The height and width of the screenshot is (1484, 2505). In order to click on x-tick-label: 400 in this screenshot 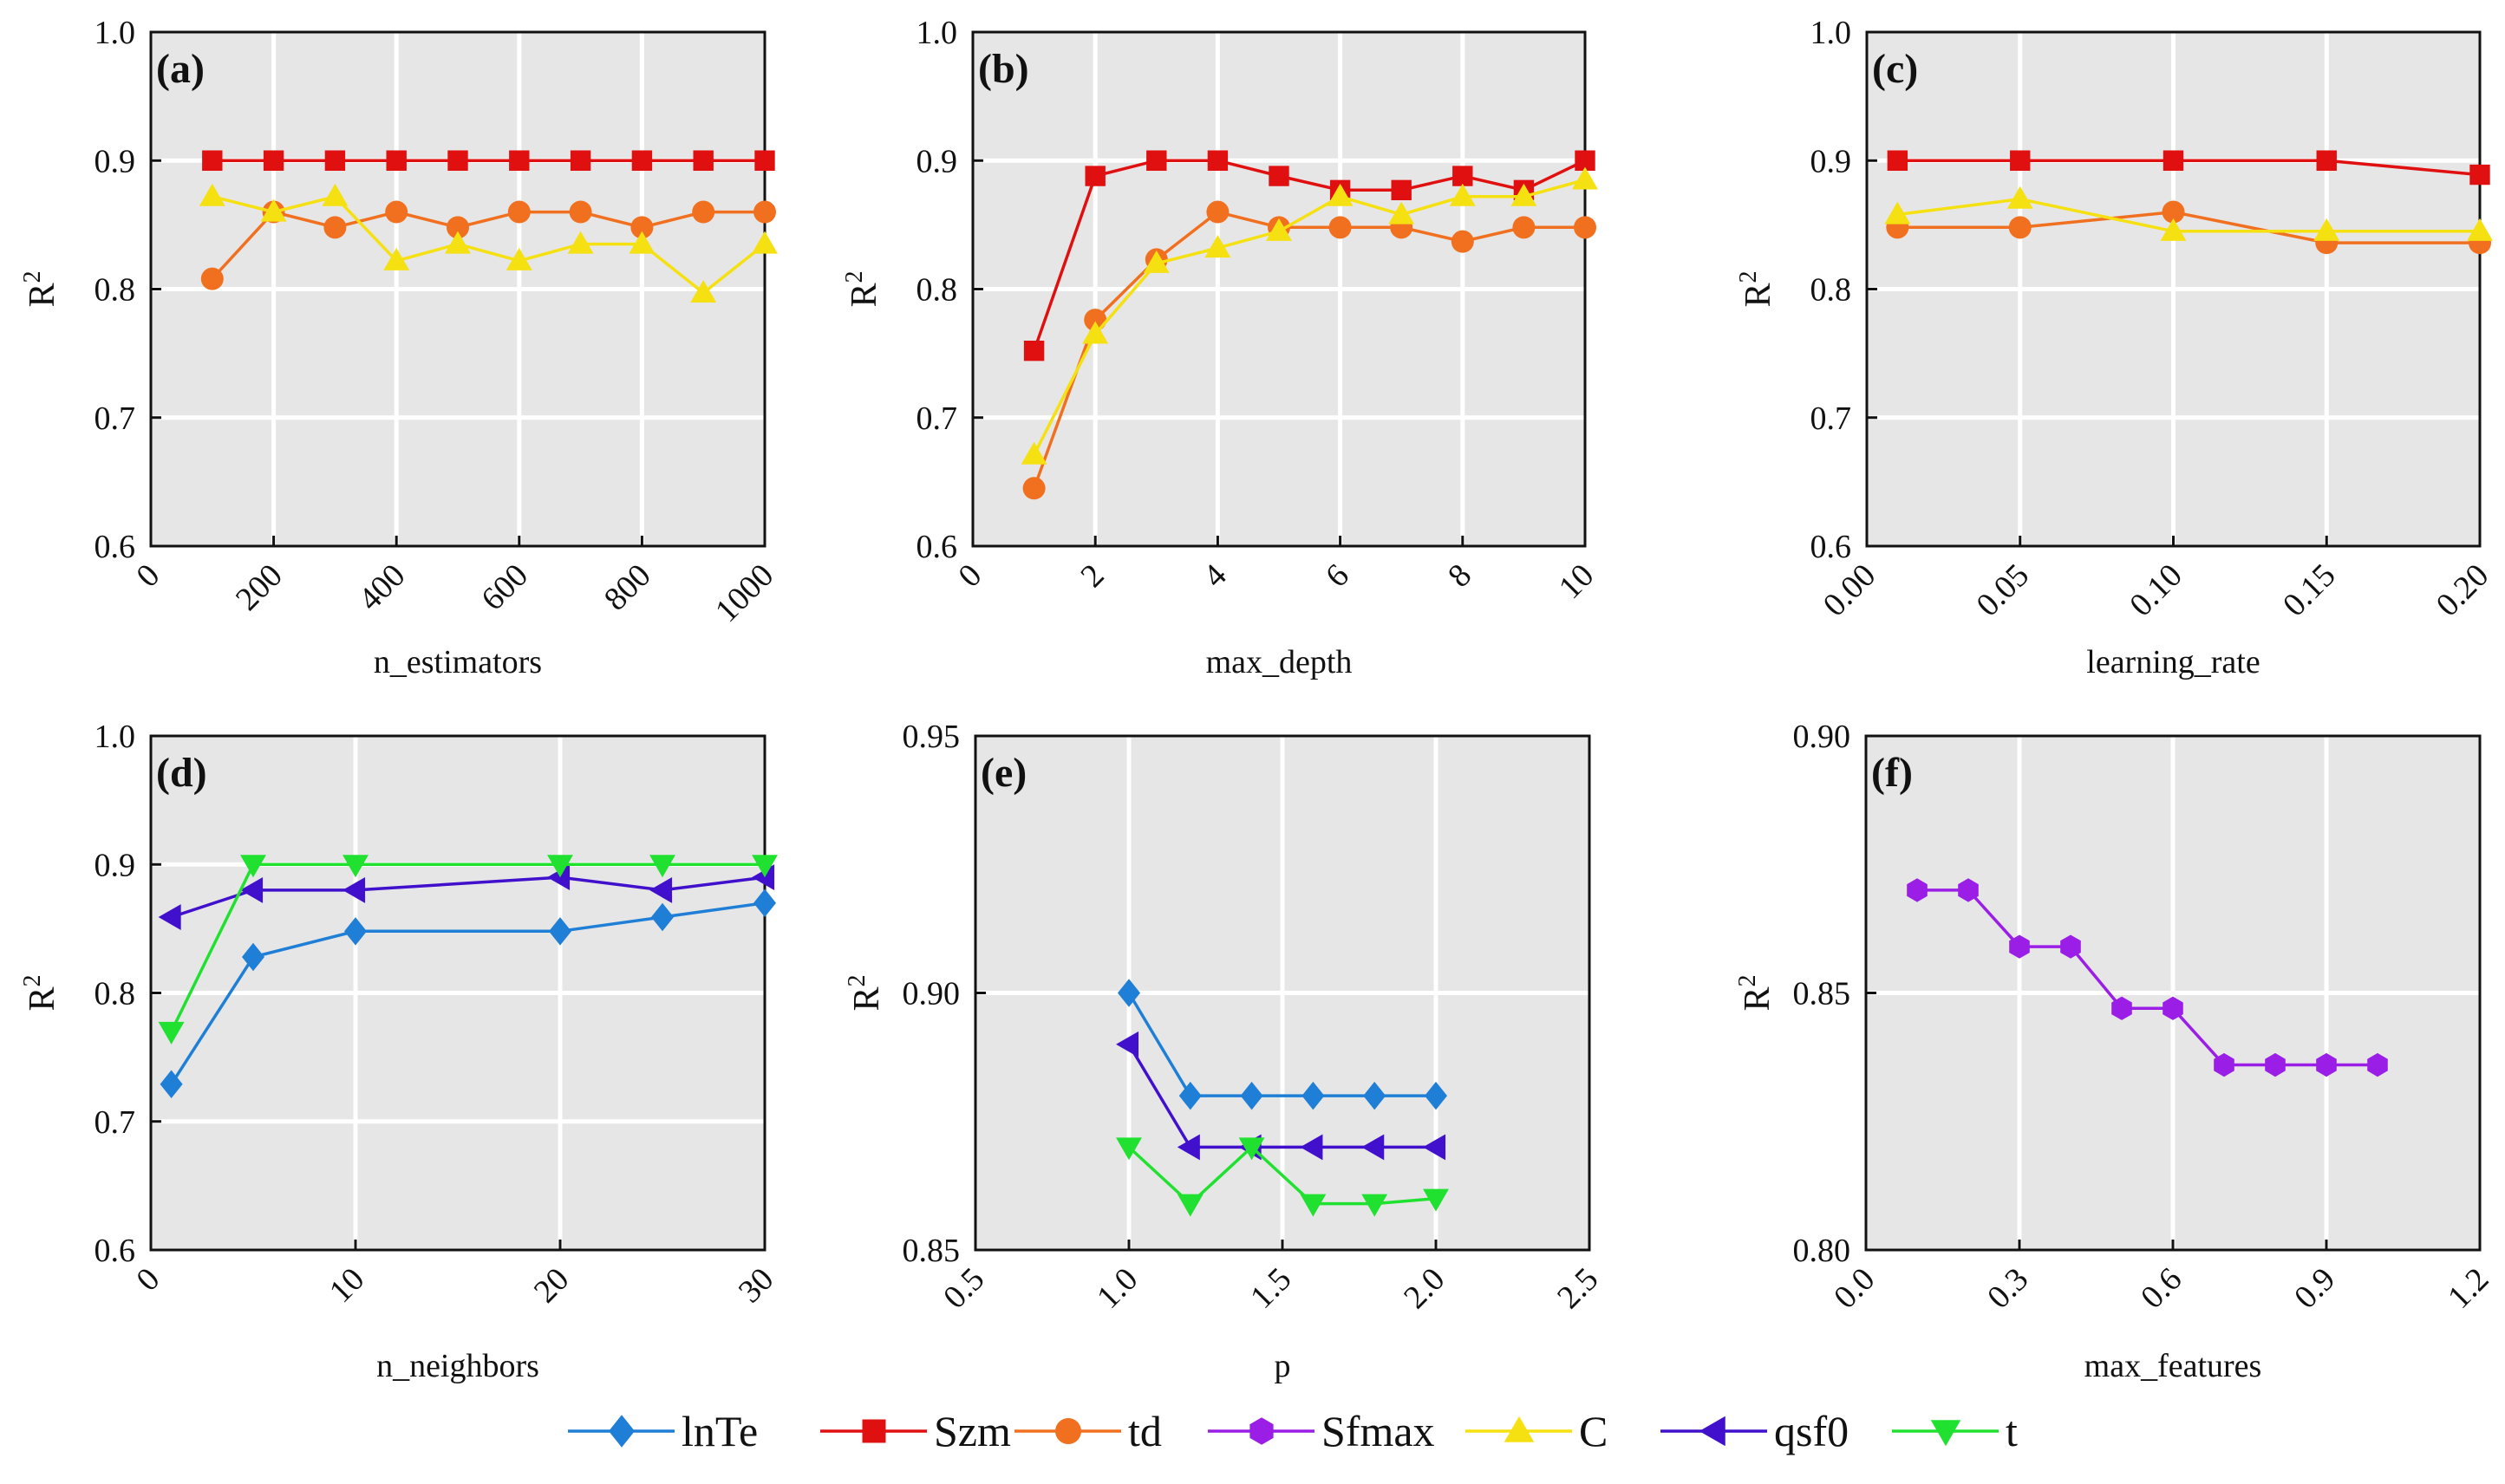, I will do `click(382, 587)`.